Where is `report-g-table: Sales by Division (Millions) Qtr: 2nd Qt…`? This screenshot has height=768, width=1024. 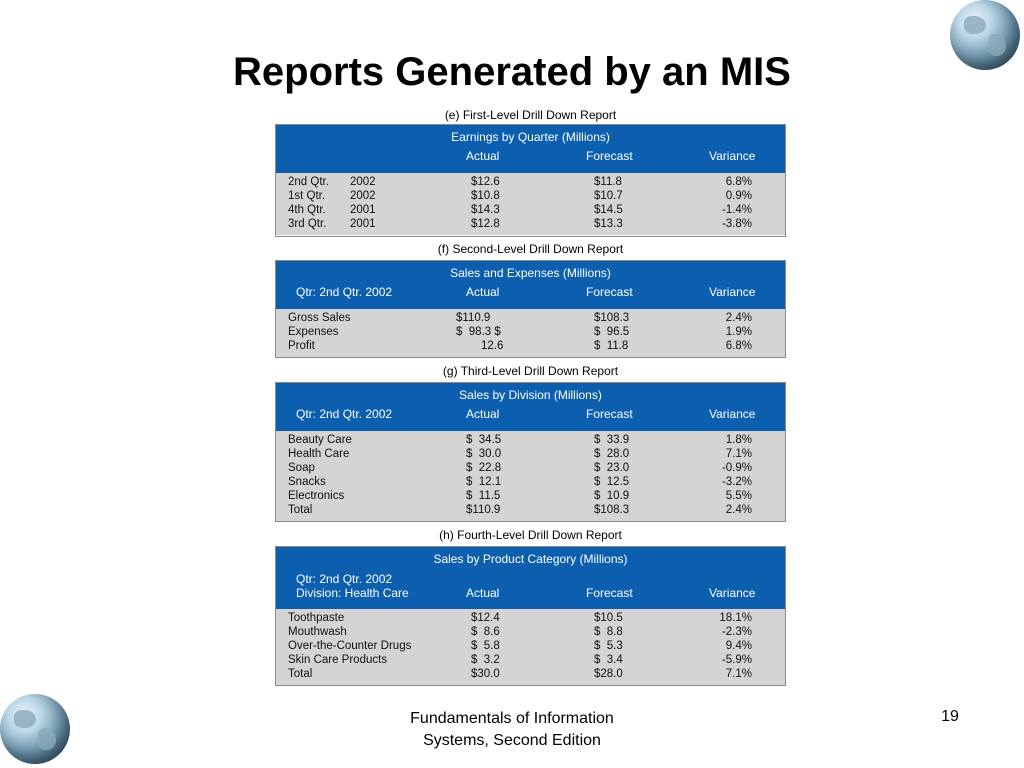 report-g-table: Sales by Division (Millions) Qtr: 2nd Qt… is located at coordinates (530, 452).